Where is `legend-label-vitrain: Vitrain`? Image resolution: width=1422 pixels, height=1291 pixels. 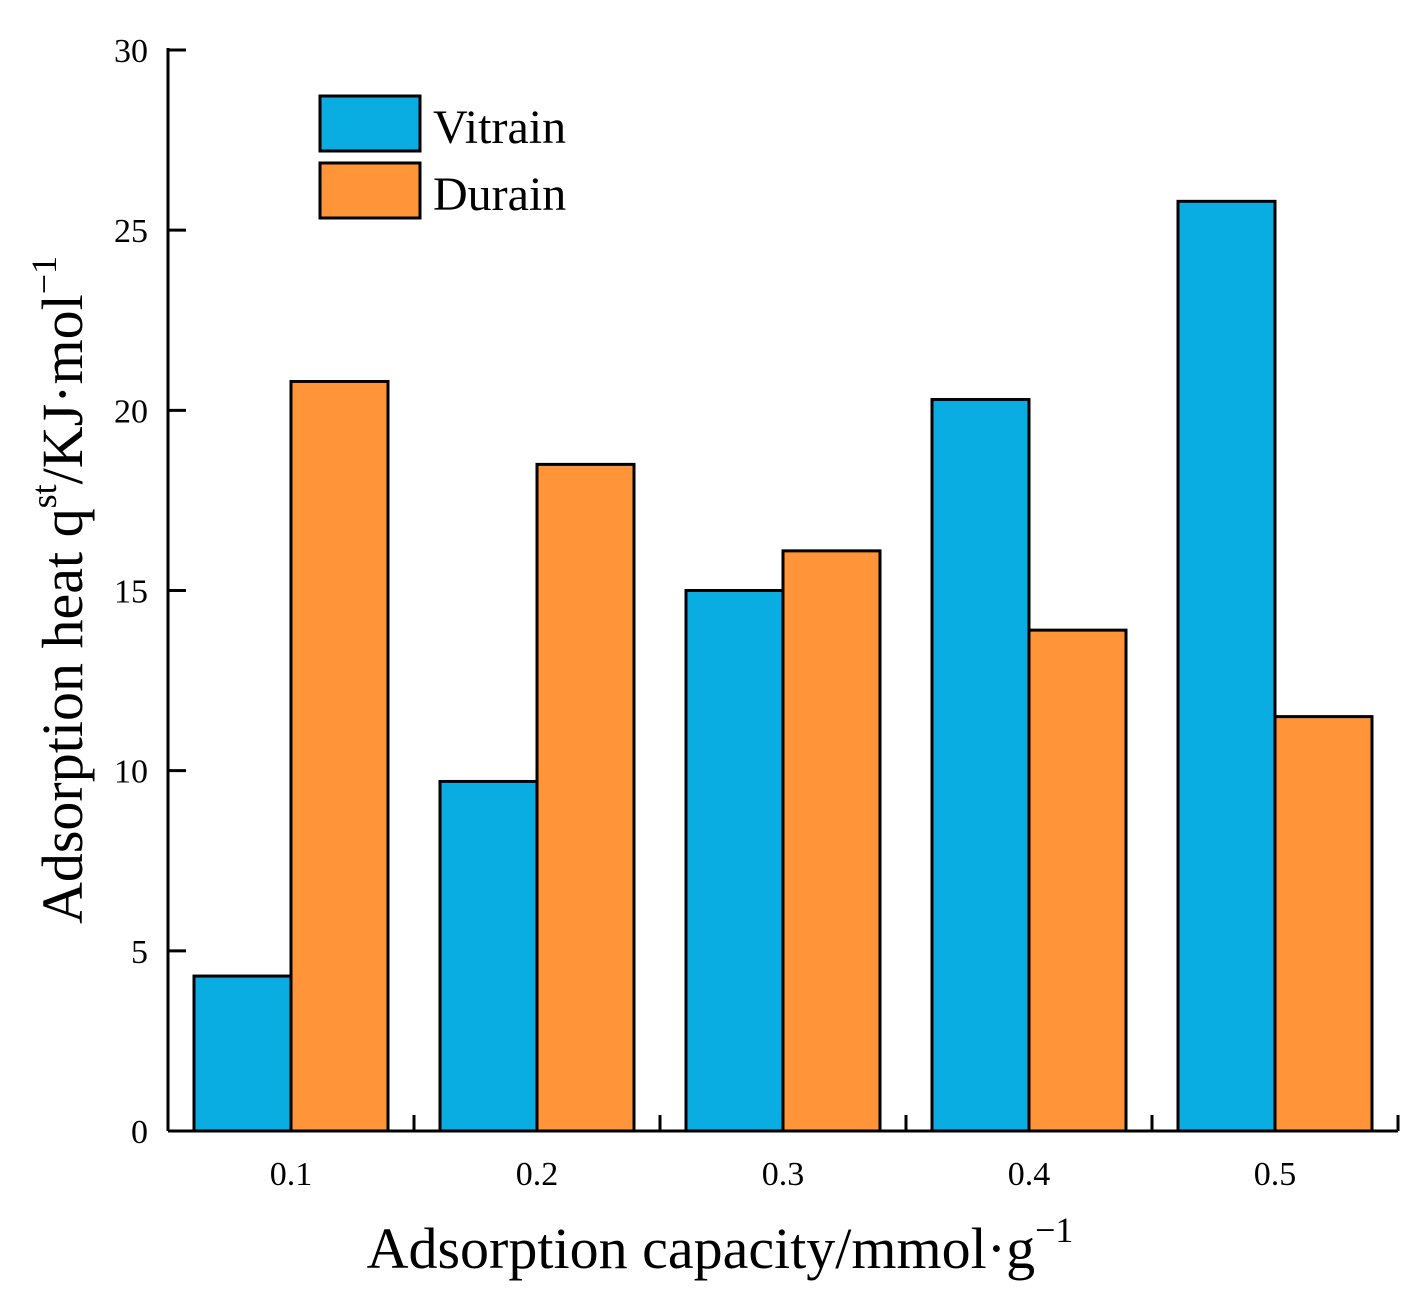
legend-label-vitrain: Vitrain is located at coordinates (499, 127).